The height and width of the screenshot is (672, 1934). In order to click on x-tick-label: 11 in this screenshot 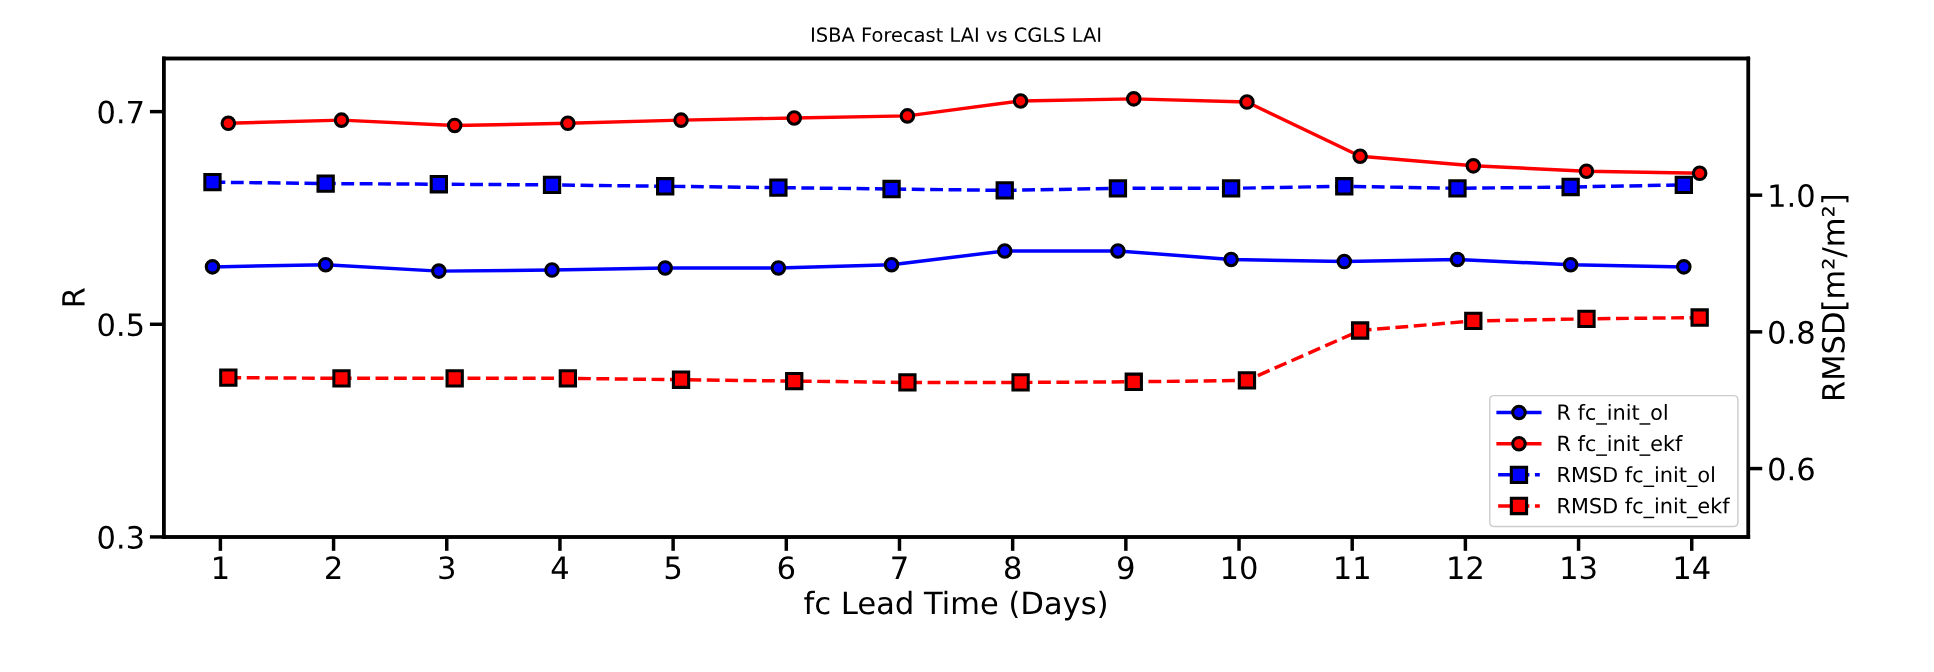, I will do `click(1352, 567)`.